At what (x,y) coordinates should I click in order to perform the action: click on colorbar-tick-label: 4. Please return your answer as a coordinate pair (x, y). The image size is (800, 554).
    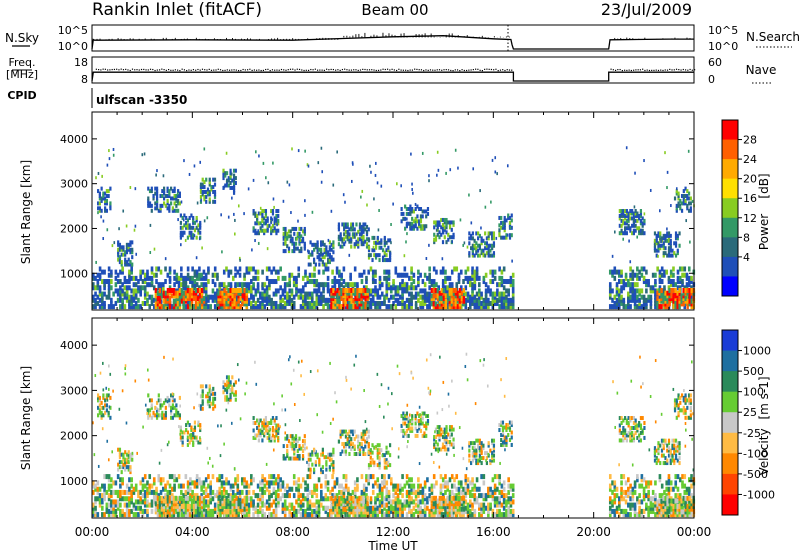
    Looking at the image, I should click on (746, 257).